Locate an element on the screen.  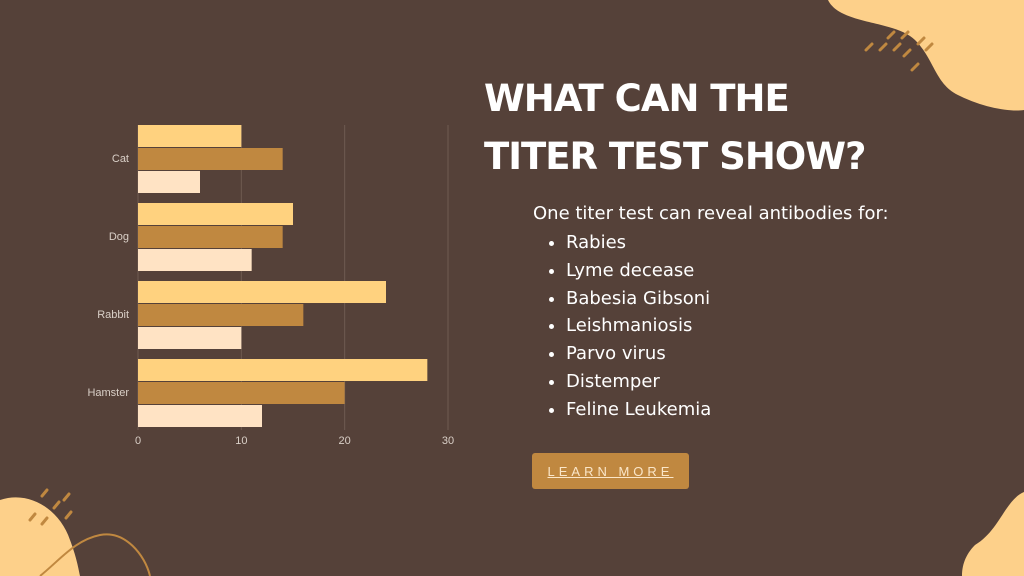
y-tick-label: Dog is located at coordinates (119, 237).